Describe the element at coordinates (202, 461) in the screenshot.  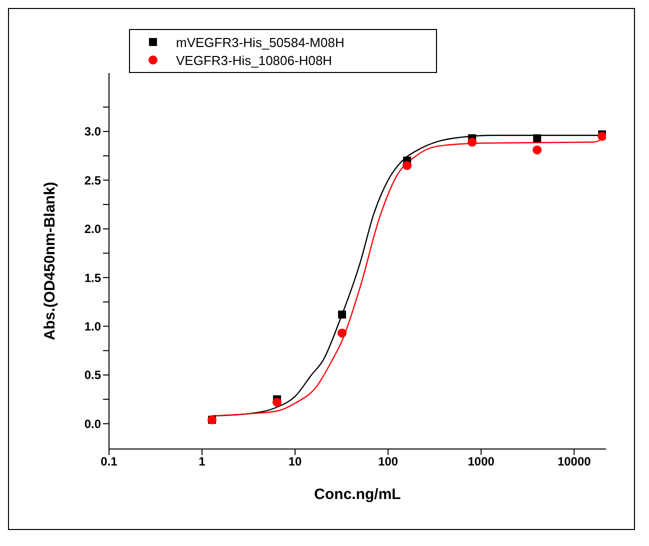
I see `x-tick-label: 1` at that location.